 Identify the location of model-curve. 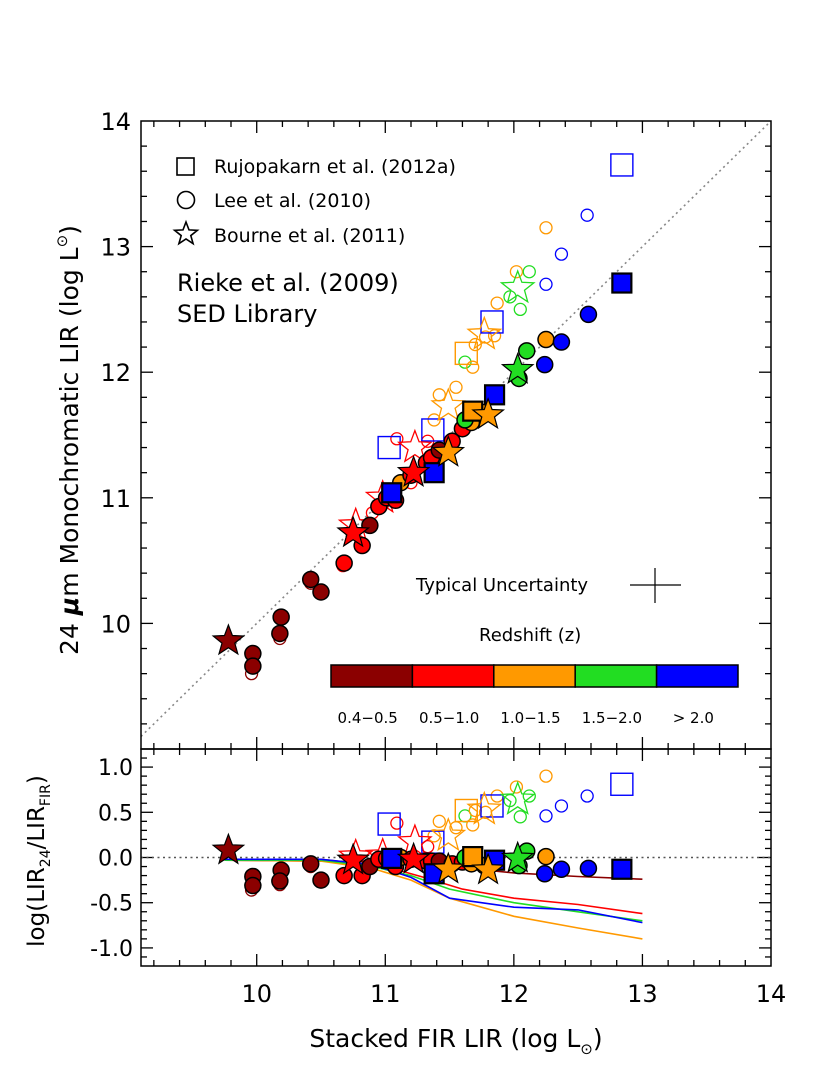
(433, 899).